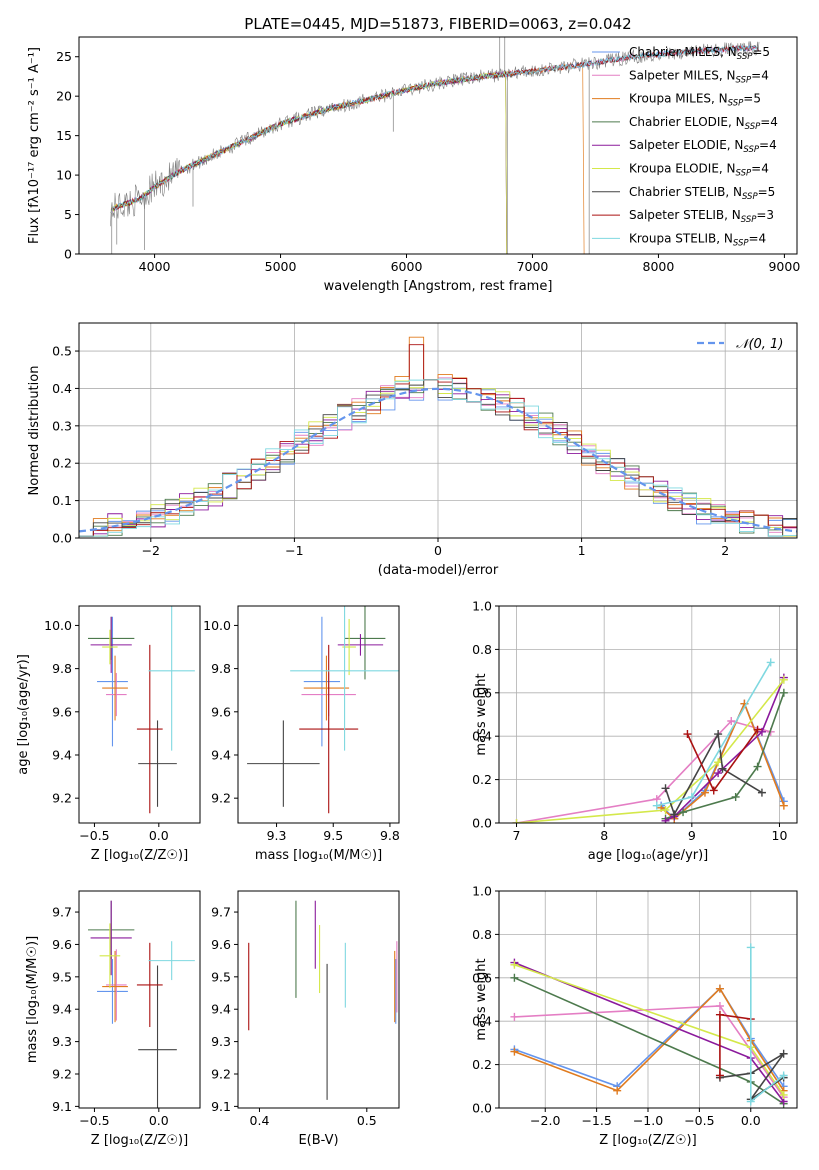 Image resolution: width=819 pixels, height=1170 pixels. What do you see at coordinates (699, 76) in the screenshot?
I see `legend-entry: Salpeter MILES, NSSP=4` at bounding box center [699, 76].